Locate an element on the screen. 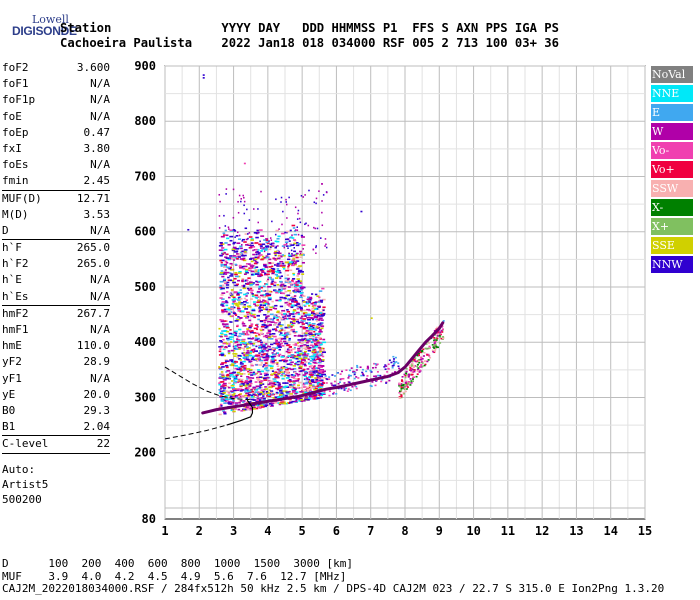 The width and height of the screenshot is (700, 600). param-row-fof2: foF2 3.600 is located at coordinates (56, 68).